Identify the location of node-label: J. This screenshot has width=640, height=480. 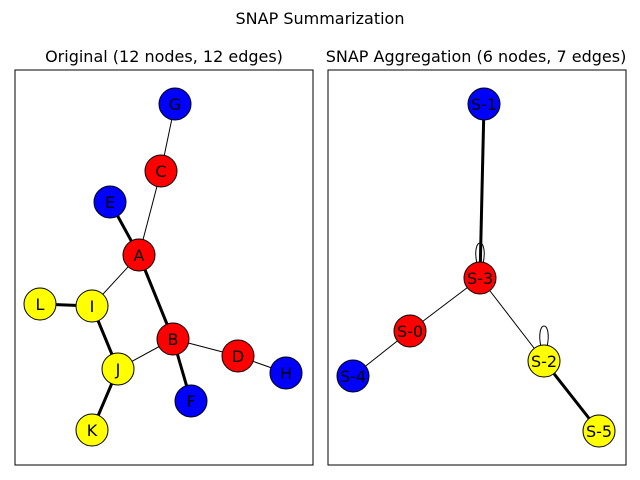
(118, 369).